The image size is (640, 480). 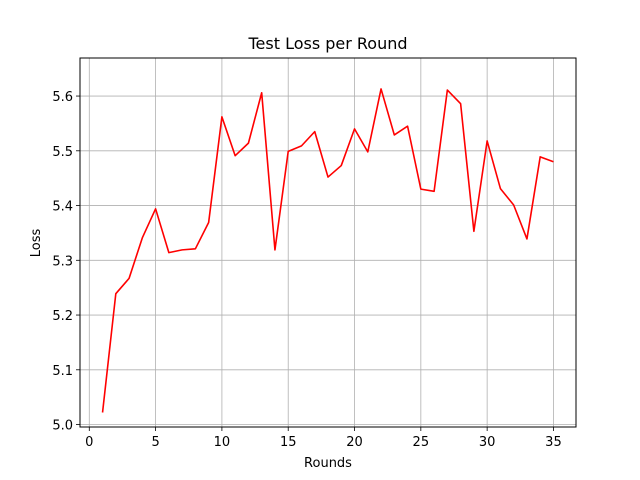 I want to click on chart-title: Test Loss per Round, so click(x=327, y=43).